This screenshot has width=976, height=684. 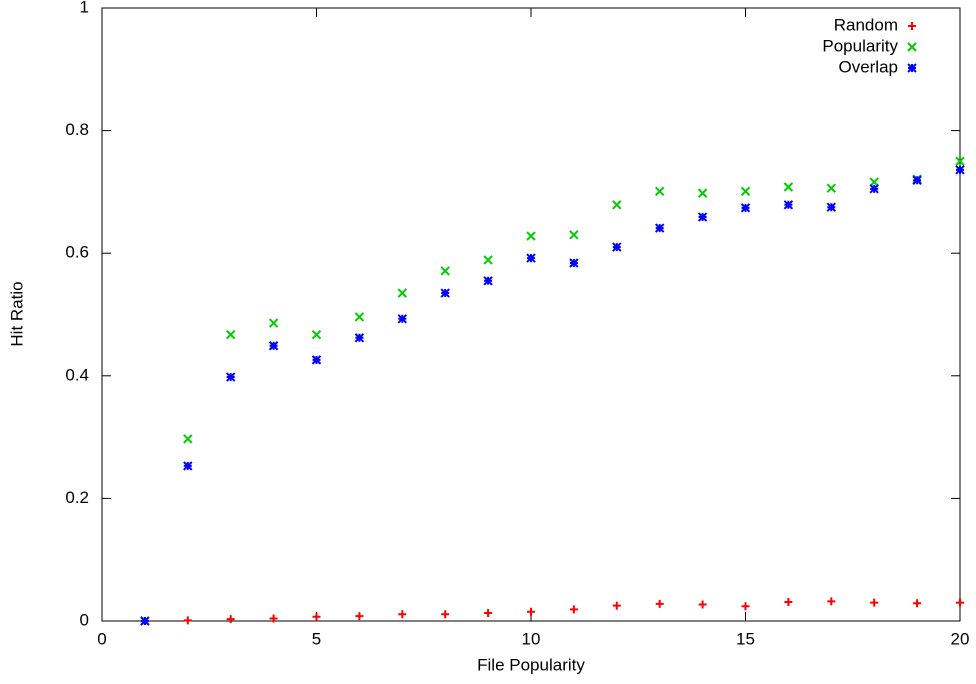 I want to click on legend-label: Popularity, so click(x=860, y=45).